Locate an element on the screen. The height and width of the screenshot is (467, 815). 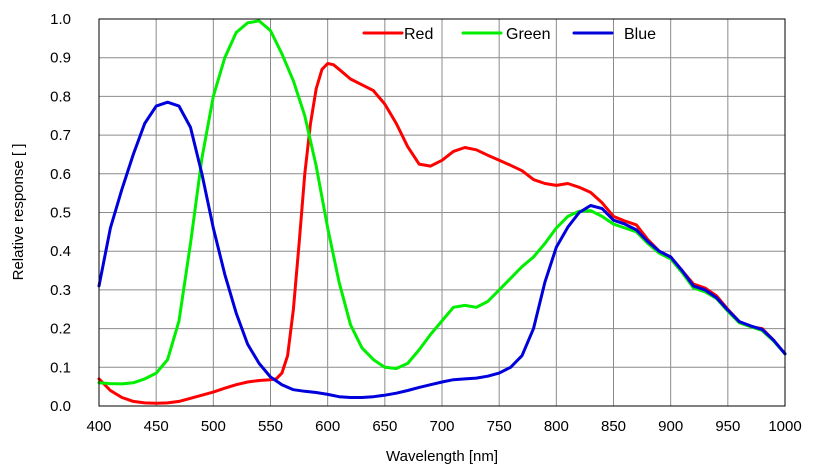
y-tick-label: 0.5 is located at coordinates (60, 213).